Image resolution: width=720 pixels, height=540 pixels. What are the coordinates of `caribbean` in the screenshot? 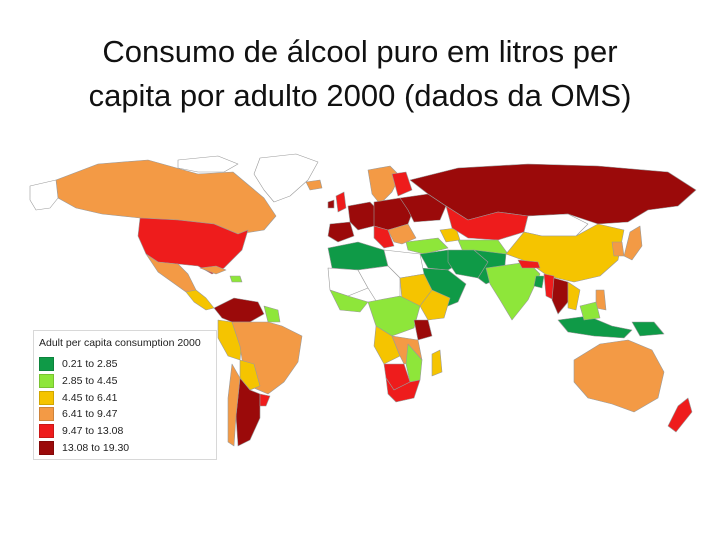 It's located at (213, 270).